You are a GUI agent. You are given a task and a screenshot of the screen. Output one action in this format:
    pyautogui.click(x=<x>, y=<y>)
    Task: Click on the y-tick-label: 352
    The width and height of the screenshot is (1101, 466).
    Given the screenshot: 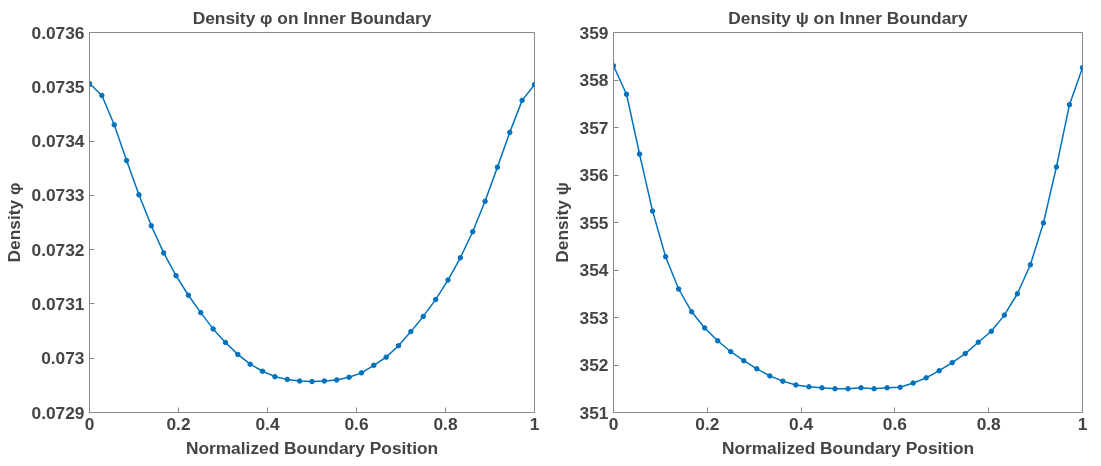 What is the action you would take?
    pyautogui.click(x=594, y=365)
    